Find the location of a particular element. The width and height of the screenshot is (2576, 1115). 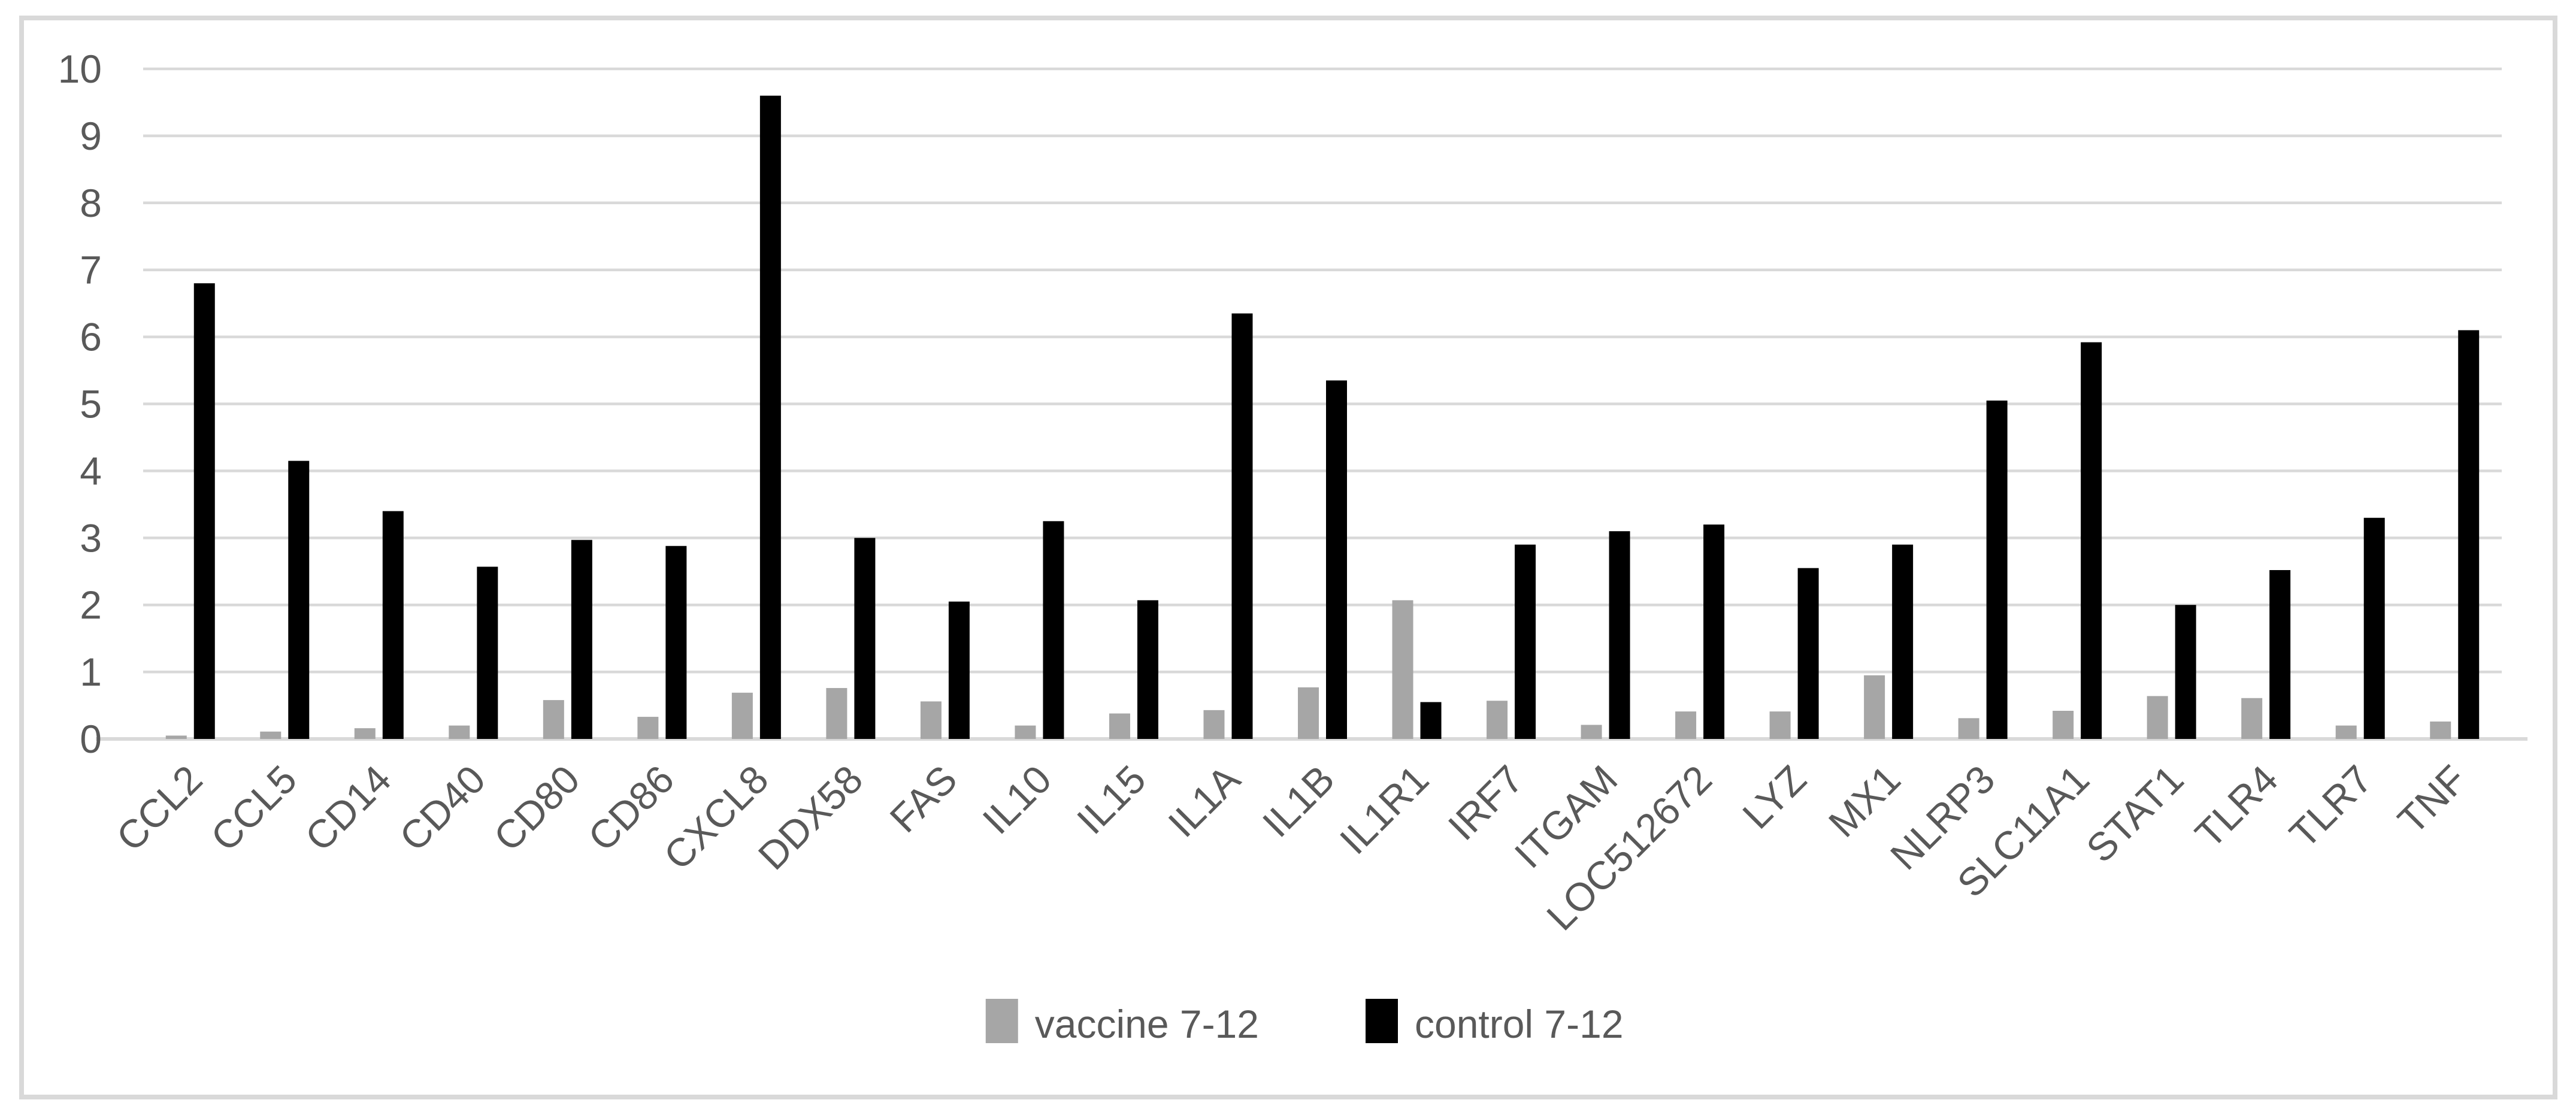

y-tick-label-1: 1 is located at coordinates (91, 672).